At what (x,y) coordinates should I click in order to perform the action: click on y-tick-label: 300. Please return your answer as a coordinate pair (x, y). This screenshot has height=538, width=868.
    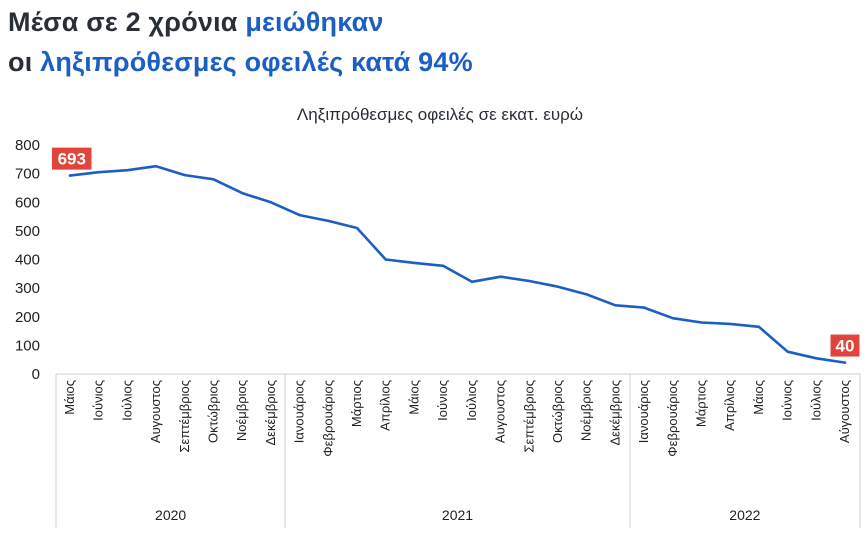
    Looking at the image, I should click on (27, 288).